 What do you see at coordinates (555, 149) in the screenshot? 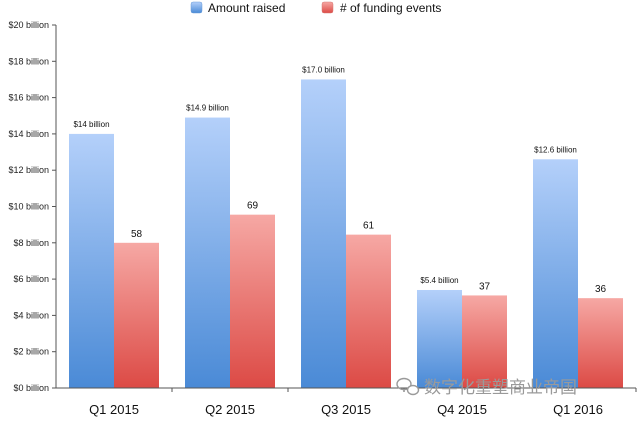
I see `data-label-amount-raised: $12.6 billion` at bounding box center [555, 149].